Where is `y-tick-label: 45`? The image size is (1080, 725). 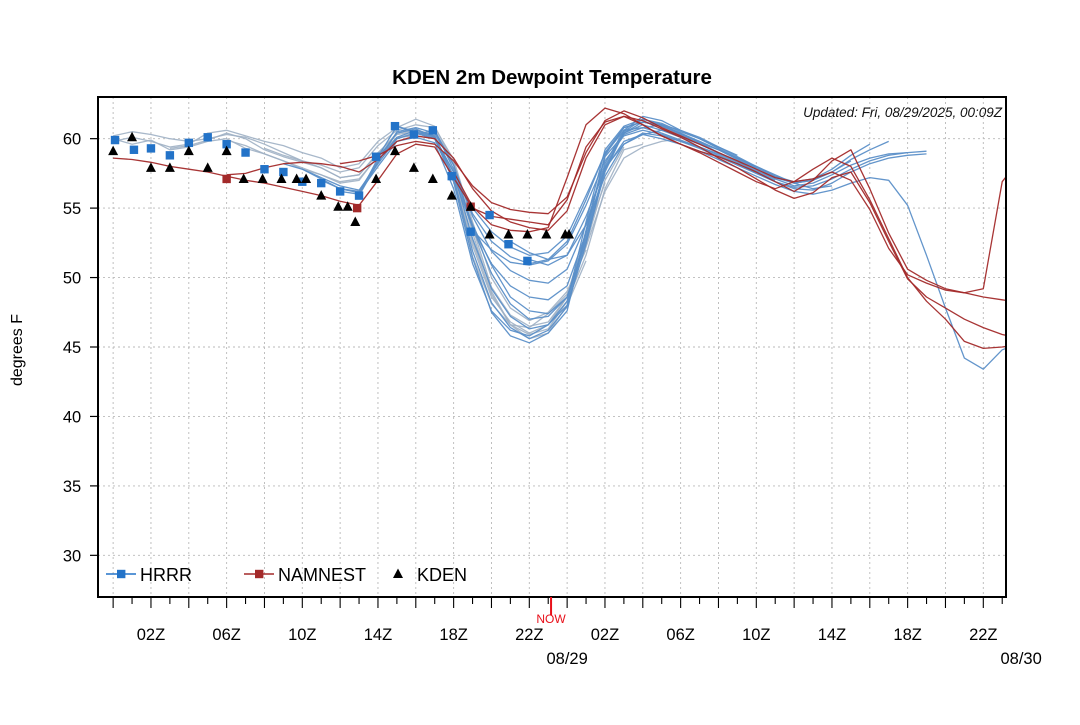 y-tick-label: 45 is located at coordinates (72, 348).